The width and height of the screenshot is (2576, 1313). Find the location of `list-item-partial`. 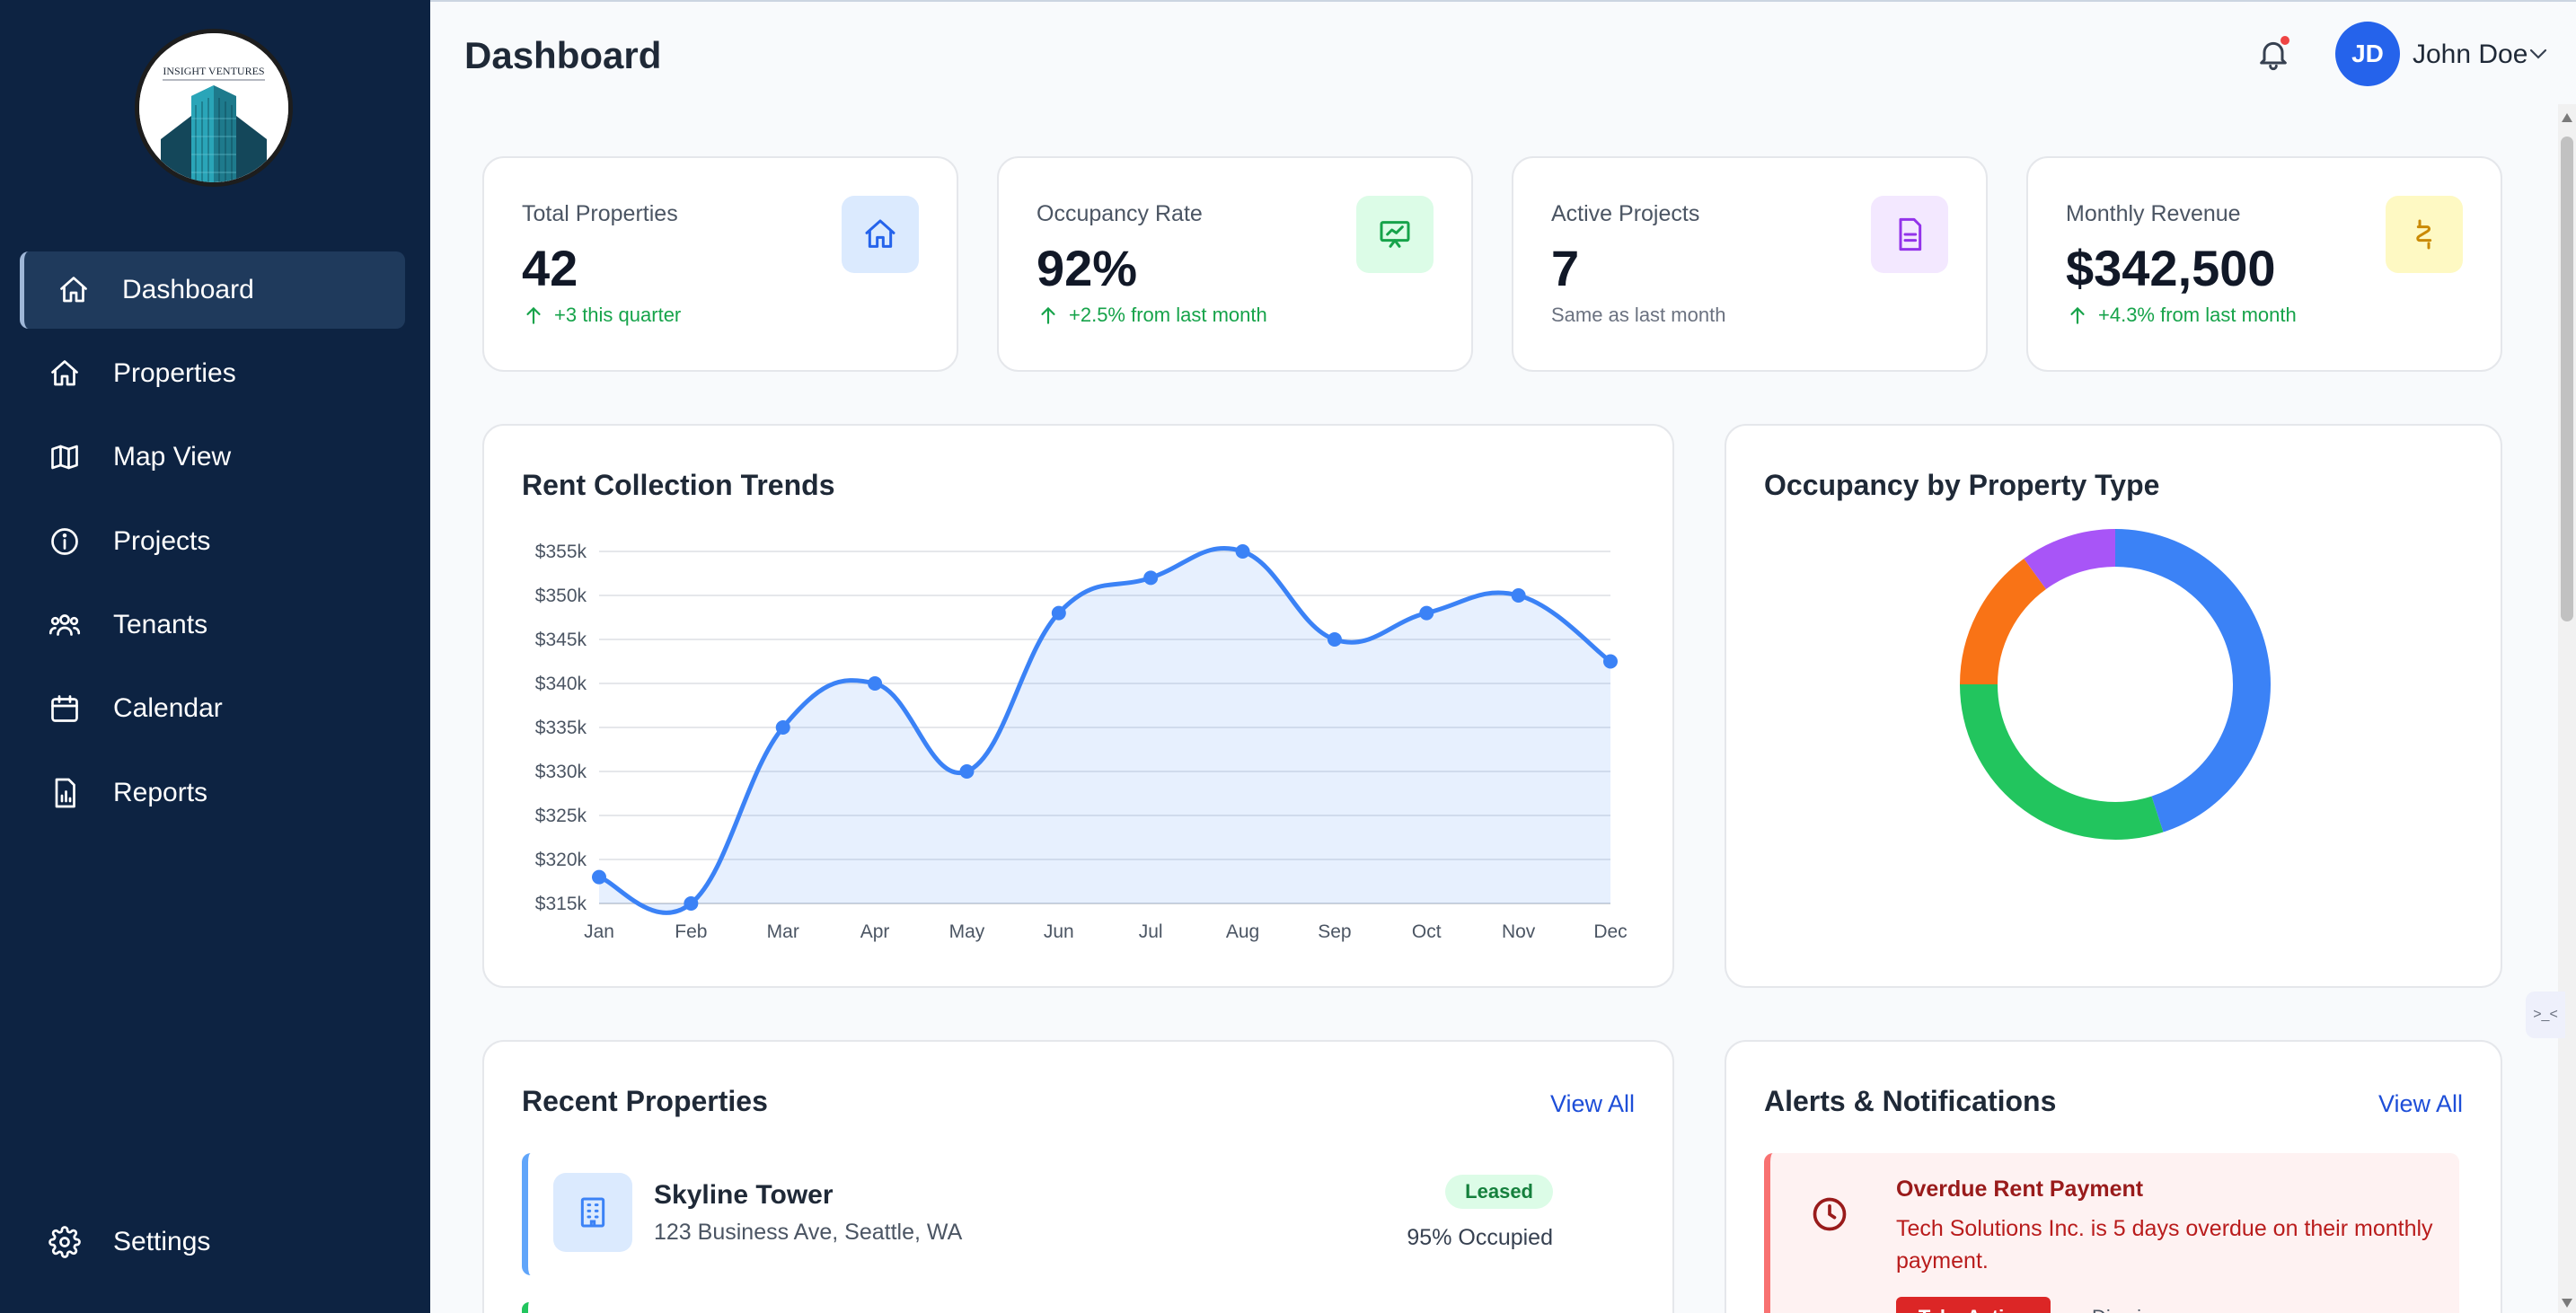

list-item-partial is located at coordinates (525, 1307).